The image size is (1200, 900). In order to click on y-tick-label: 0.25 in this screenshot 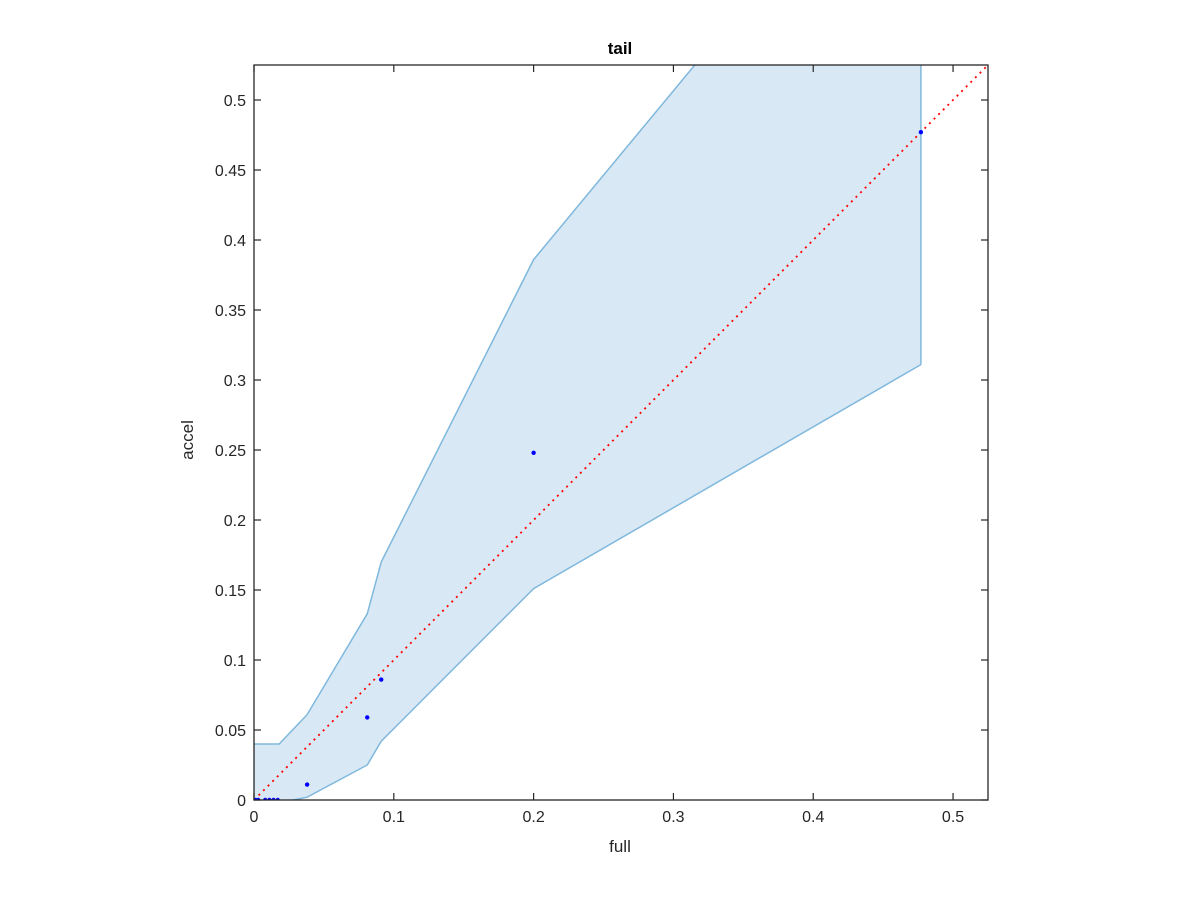, I will do `click(230, 451)`.